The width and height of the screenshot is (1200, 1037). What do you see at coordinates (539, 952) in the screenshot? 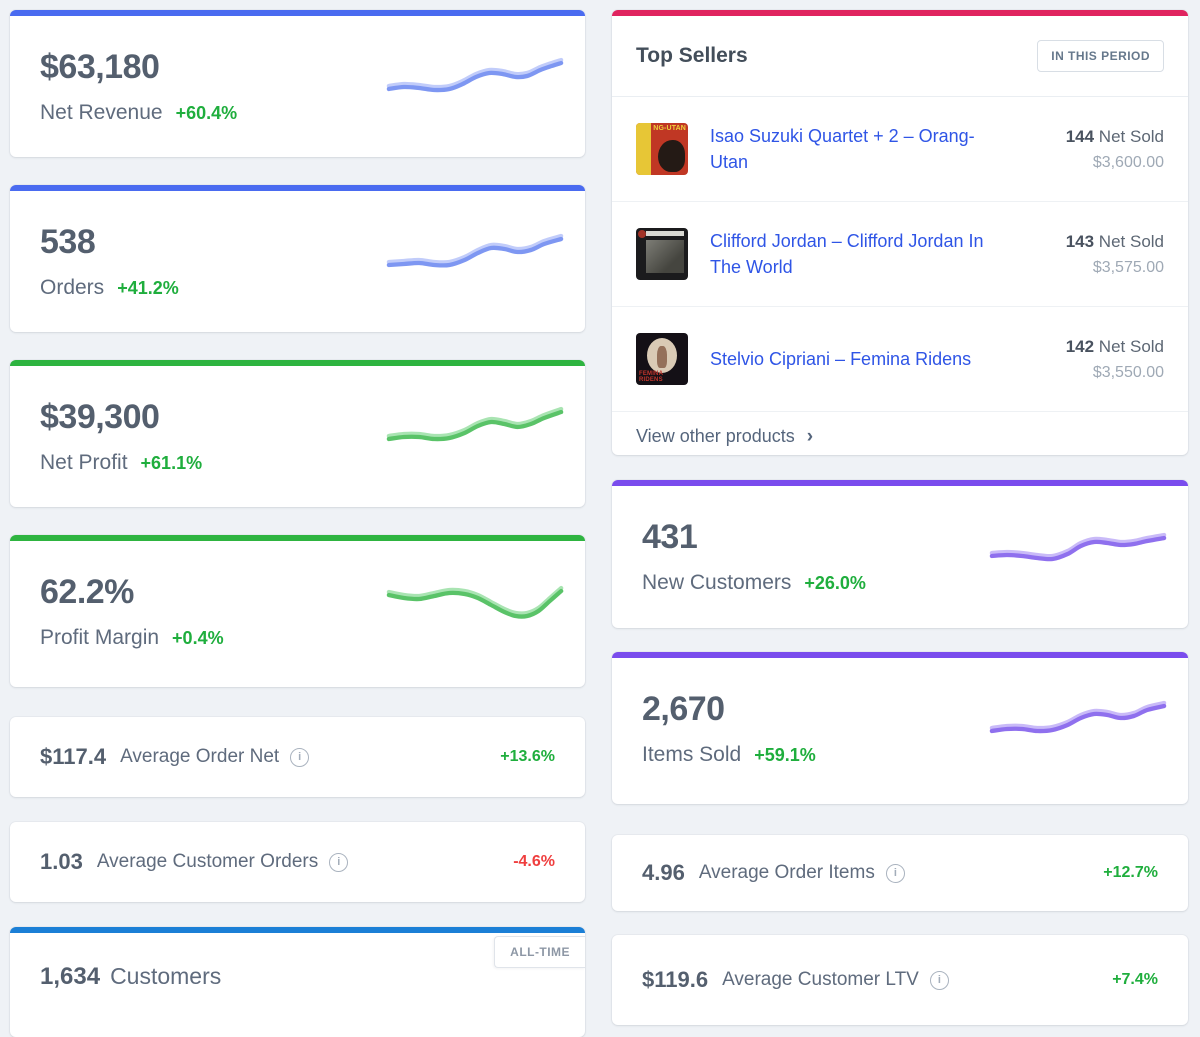
I see `all-time-badge: ALL-TIME` at bounding box center [539, 952].